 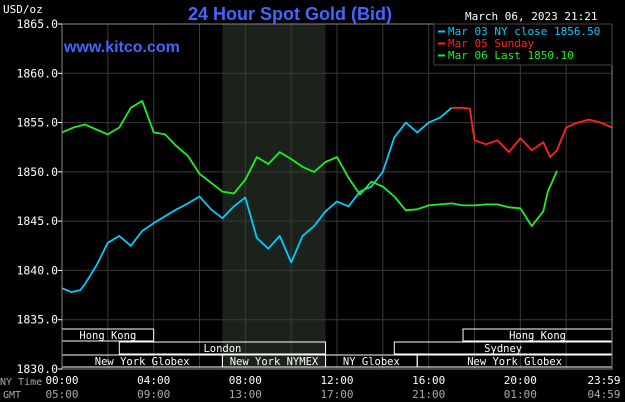 I want to click on session-box, so click(x=222, y=348).